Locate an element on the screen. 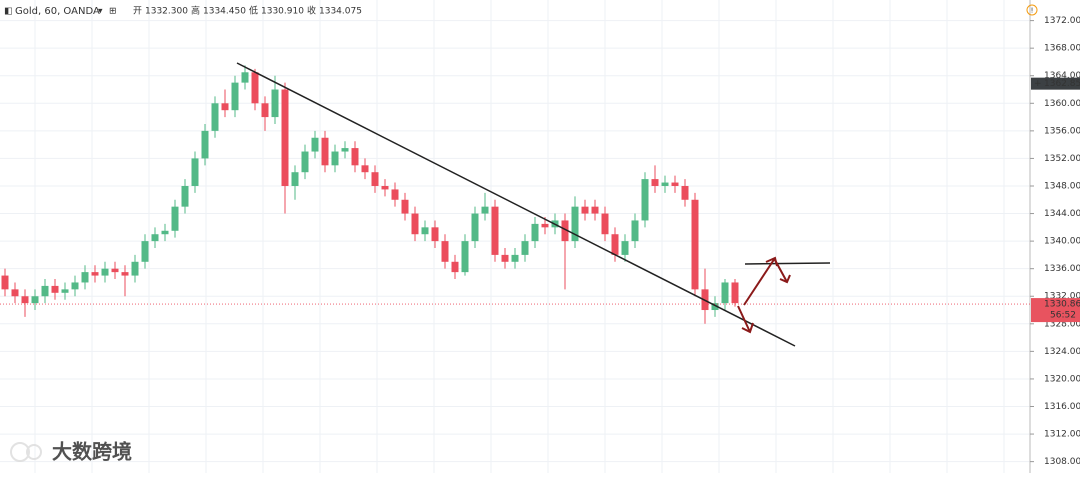  quote: 开 1332.300 高 1334.450 低 1330.910 收 1334.075 is located at coordinates (247, 11).